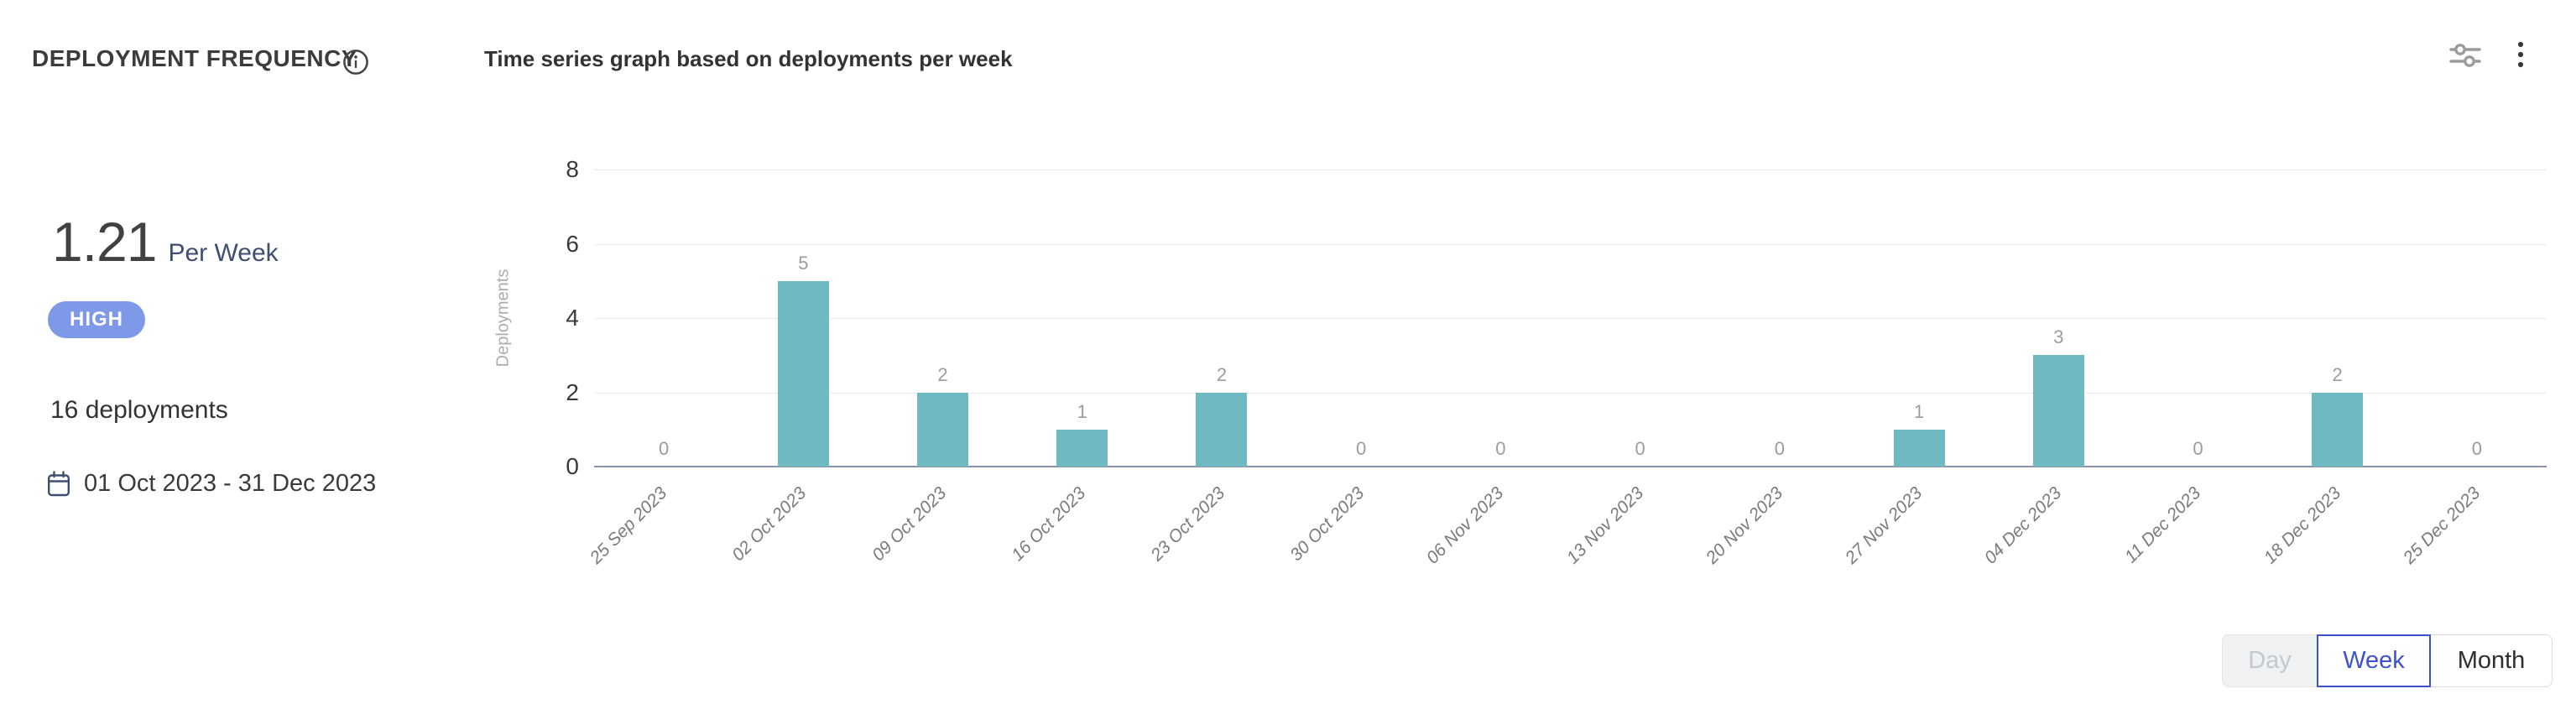 Image resolution: width=2576 pixels, height=720 pixels. What do you see at coordinates (2492, 660) in the screenshot?
I see `granularity-month-button: Month` at bounding box center [2492, 660].